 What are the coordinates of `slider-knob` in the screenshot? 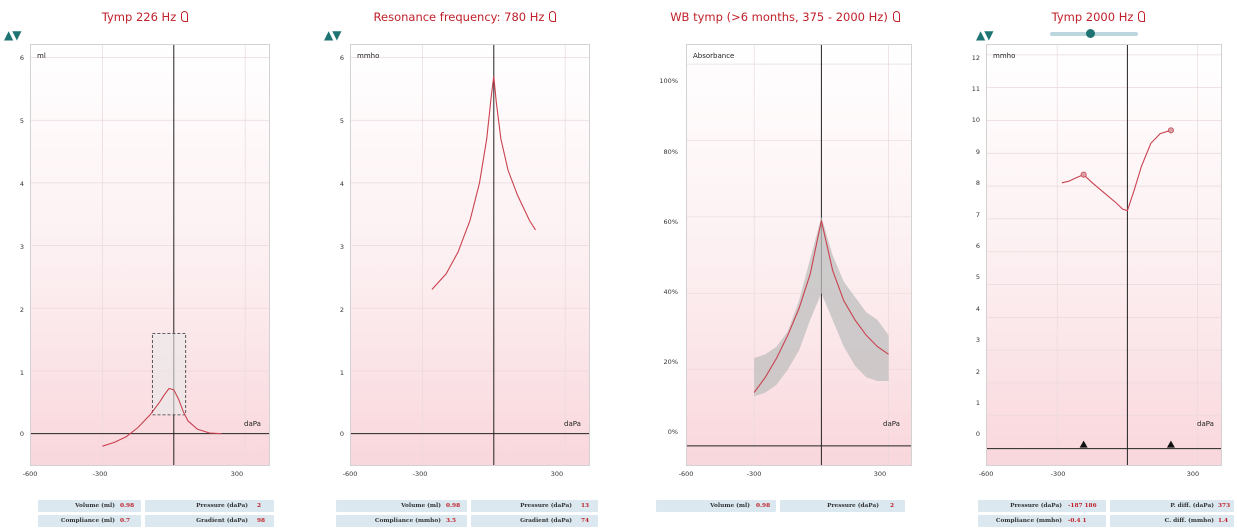 It's located at (1090, 33).